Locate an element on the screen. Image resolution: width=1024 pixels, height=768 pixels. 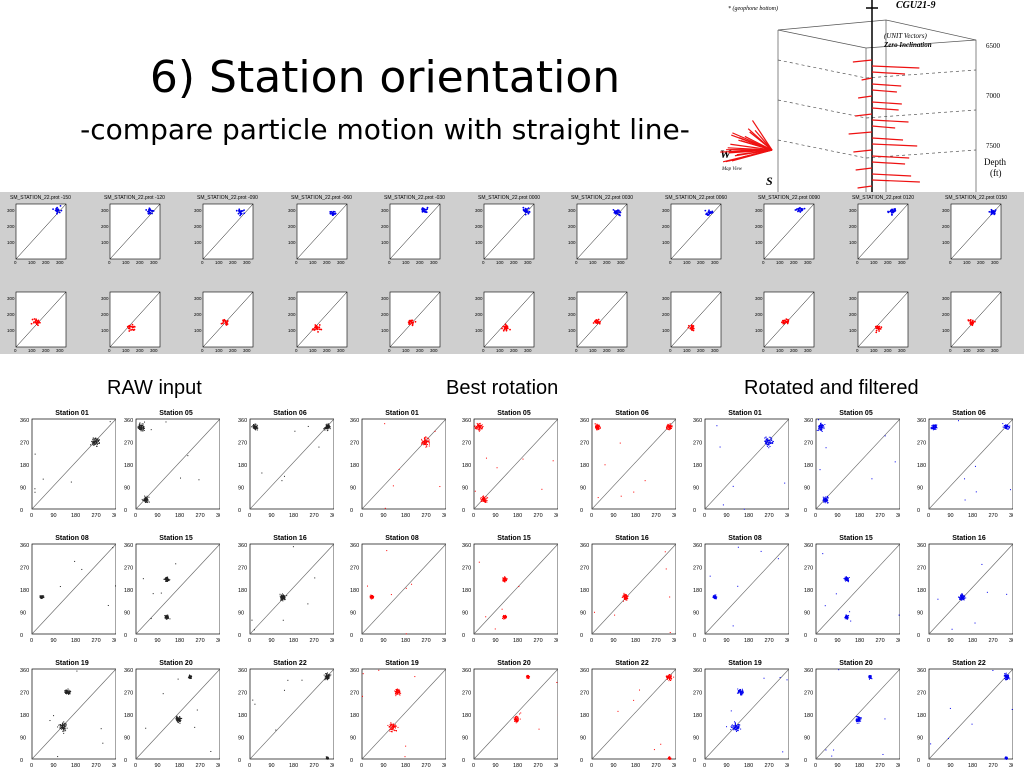
rotation-plot-red: 300 200 100 0 100 200 300 is located at coordinates (691, 321).